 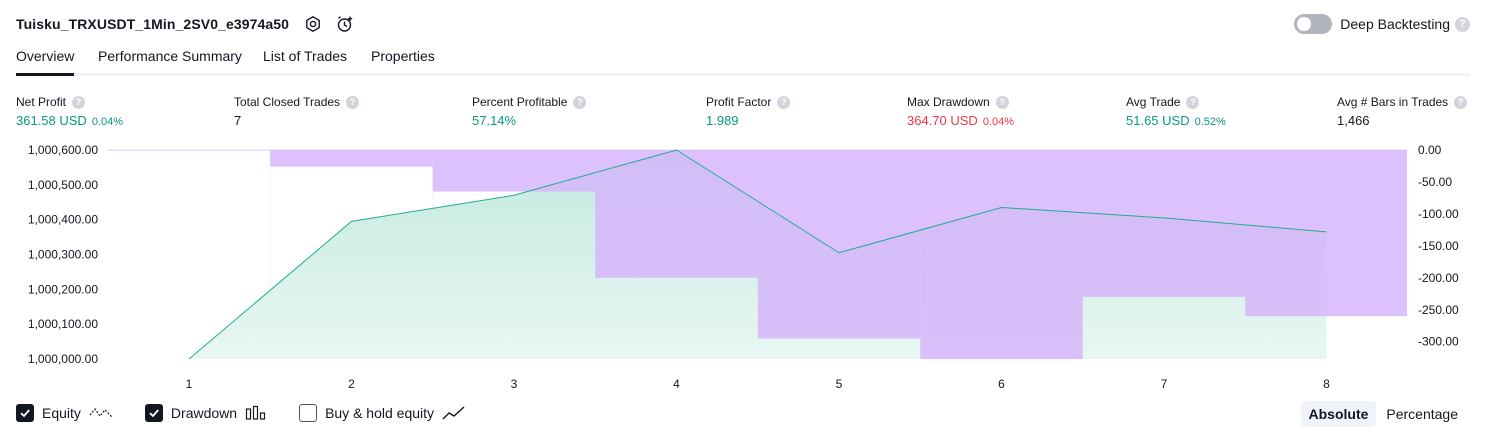 I want to click on stat-value: 364.70 USD, so click(x=942, y=120).